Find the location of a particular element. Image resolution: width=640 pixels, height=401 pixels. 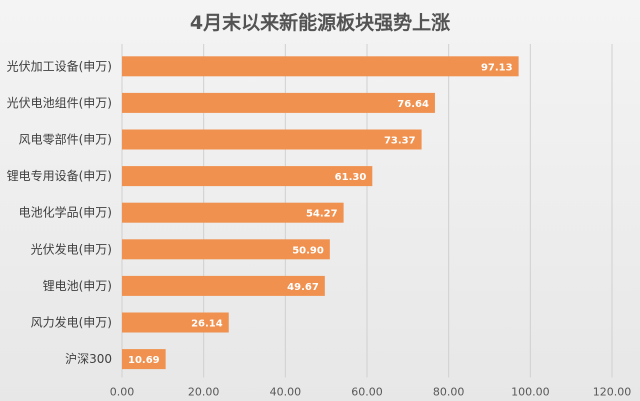

x-tick-label: 80.00 is located at coordinates (449, 391).